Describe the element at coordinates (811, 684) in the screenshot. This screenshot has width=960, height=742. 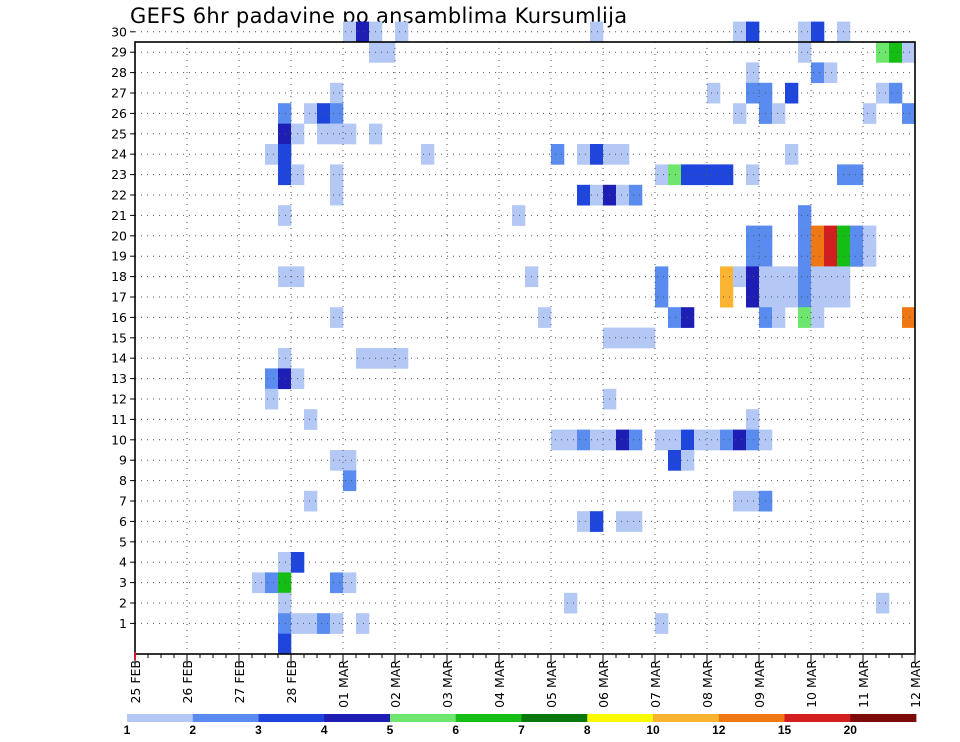
I see `x-tick-label: 10 MAR` at that location.